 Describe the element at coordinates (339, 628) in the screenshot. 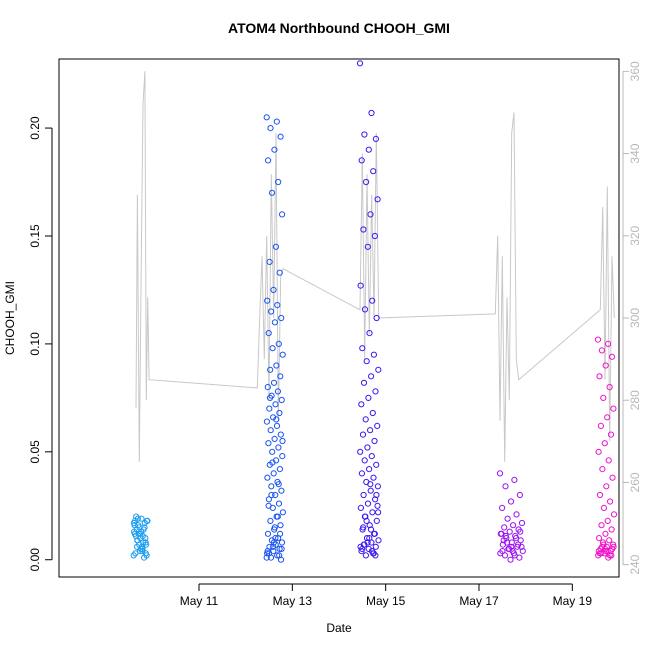

I see `x-axis-label: Date` at that location.